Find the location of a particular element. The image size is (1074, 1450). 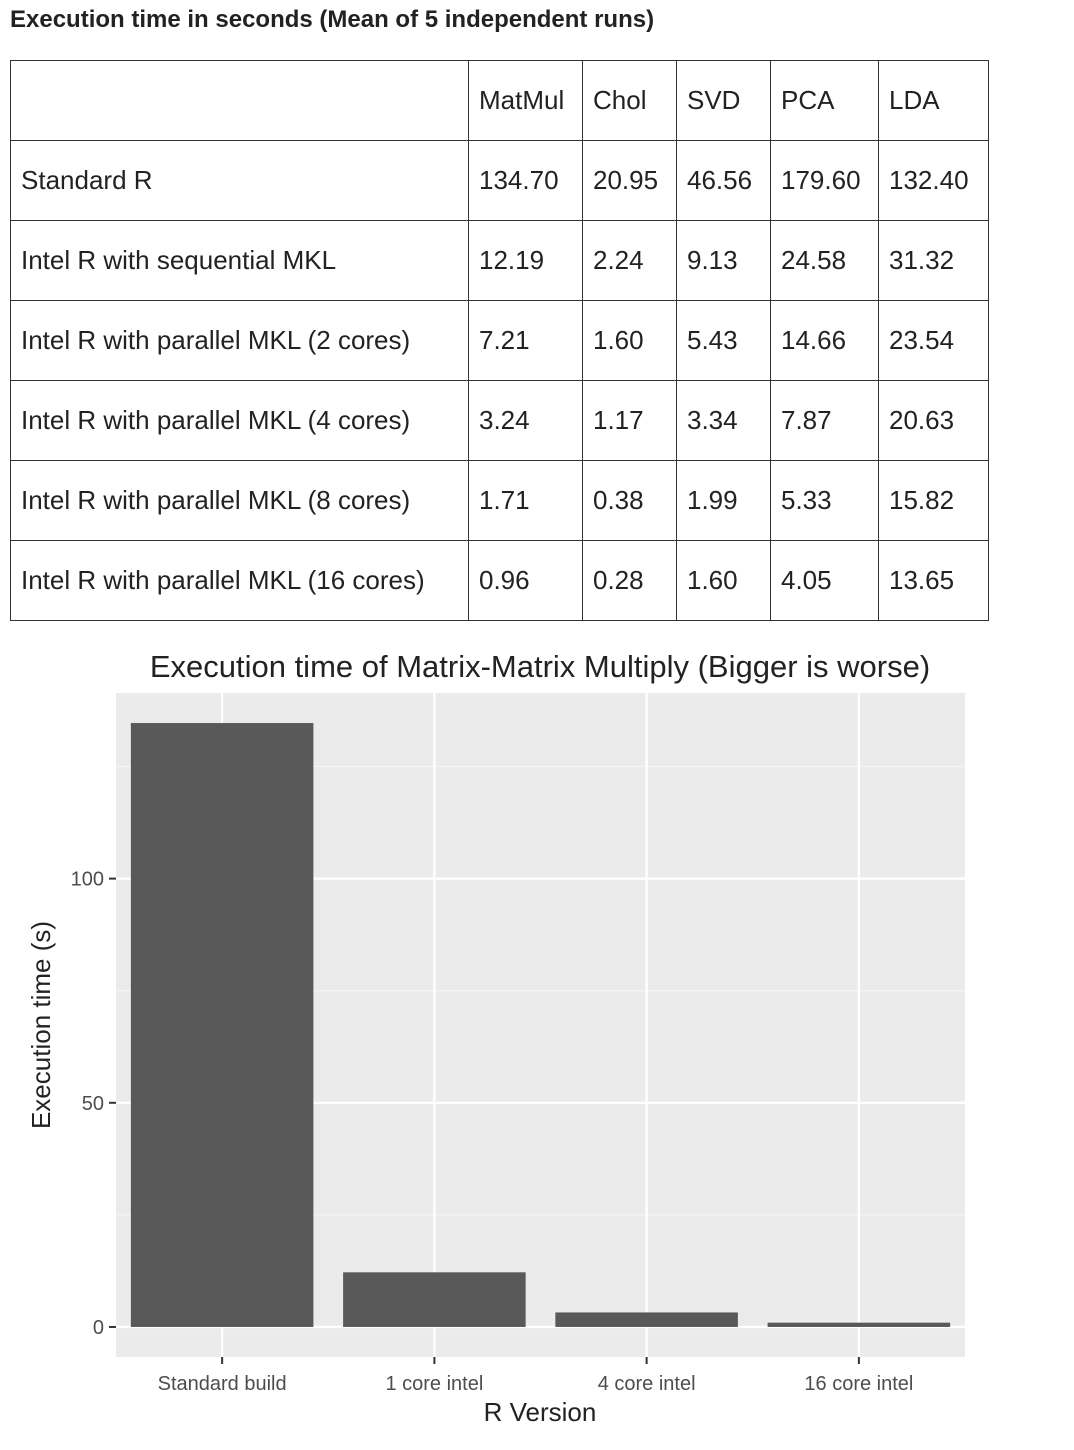

row-label: Standard R is located at coordinates (239, 180).